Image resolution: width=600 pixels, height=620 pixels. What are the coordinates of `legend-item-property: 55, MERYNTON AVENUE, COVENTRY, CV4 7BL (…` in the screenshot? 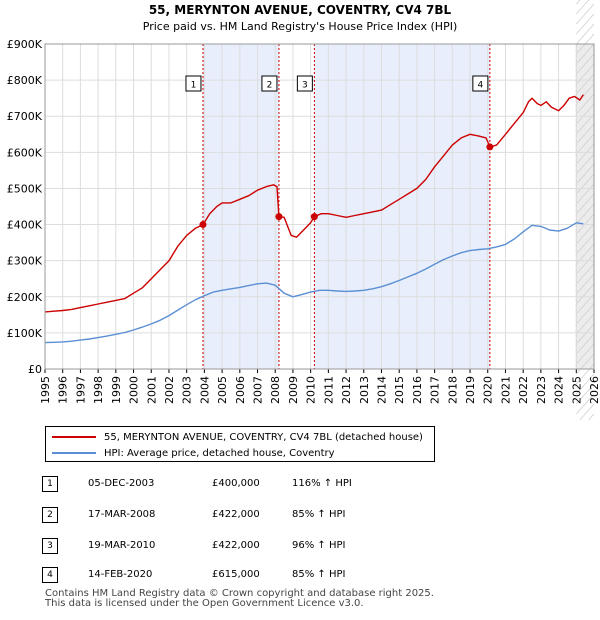 It's located at (237, 437).